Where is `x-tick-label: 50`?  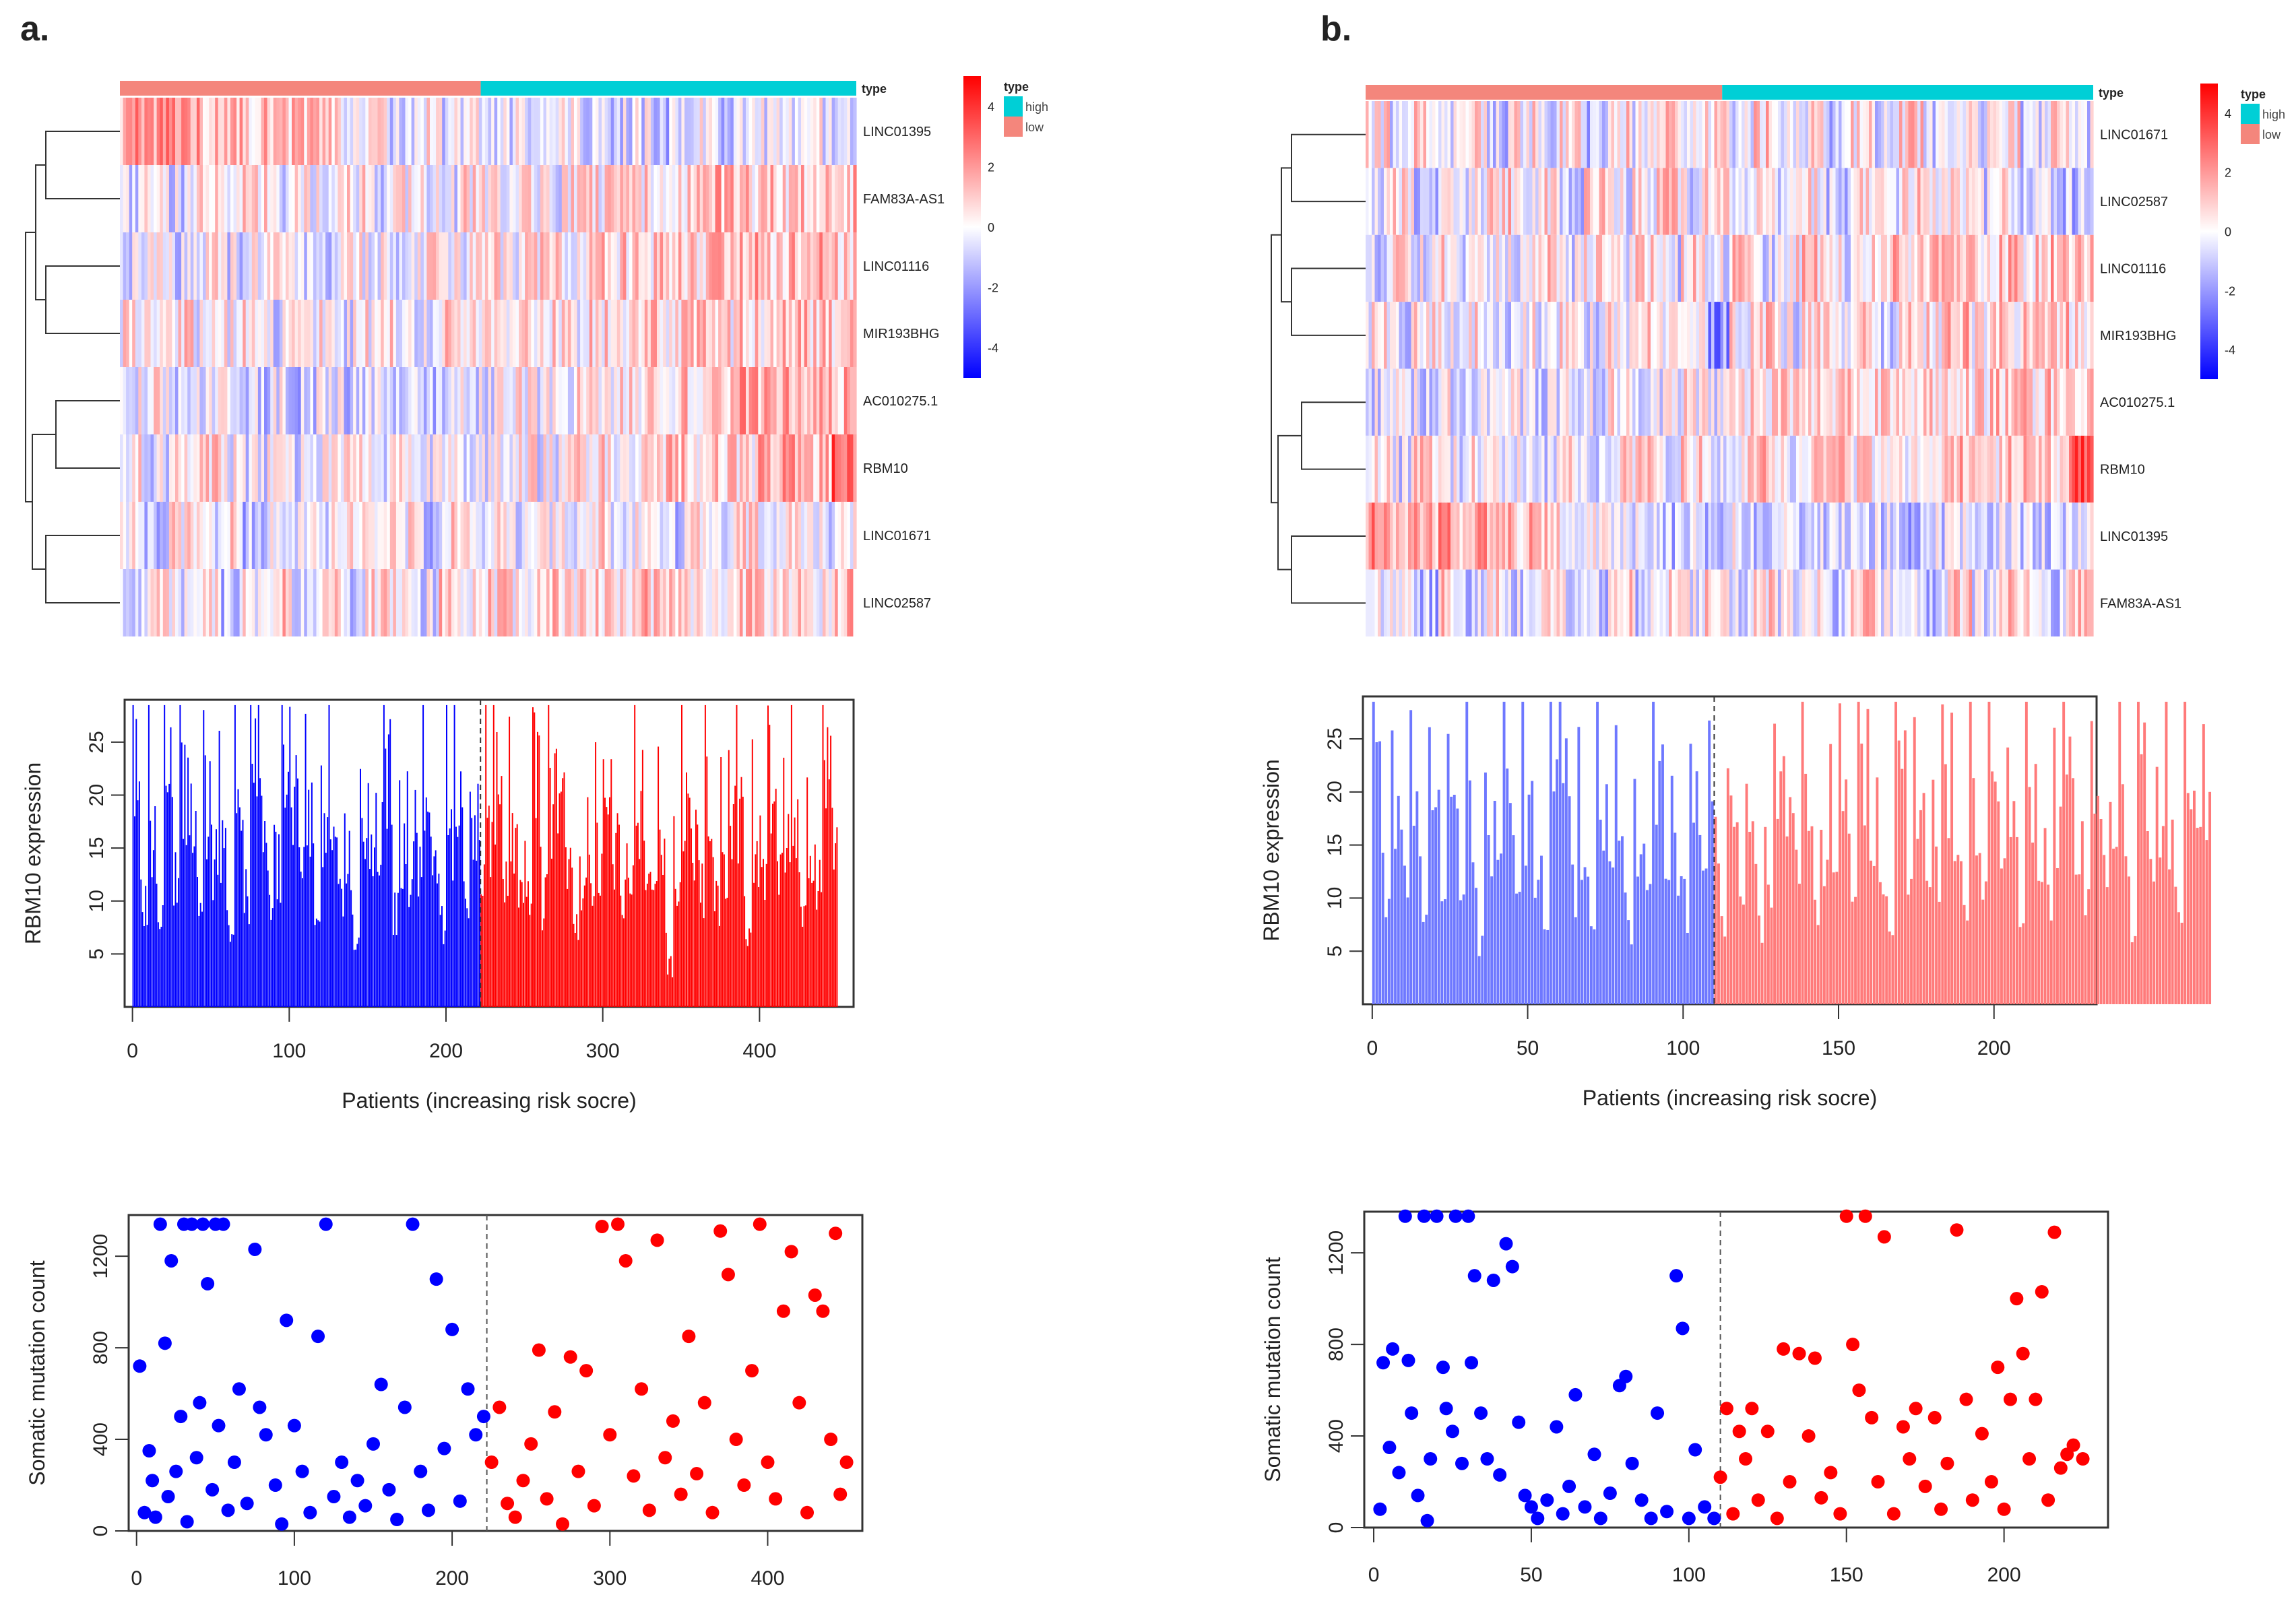 x-tick-label: 50 is located at coordinates (1528, 1048).